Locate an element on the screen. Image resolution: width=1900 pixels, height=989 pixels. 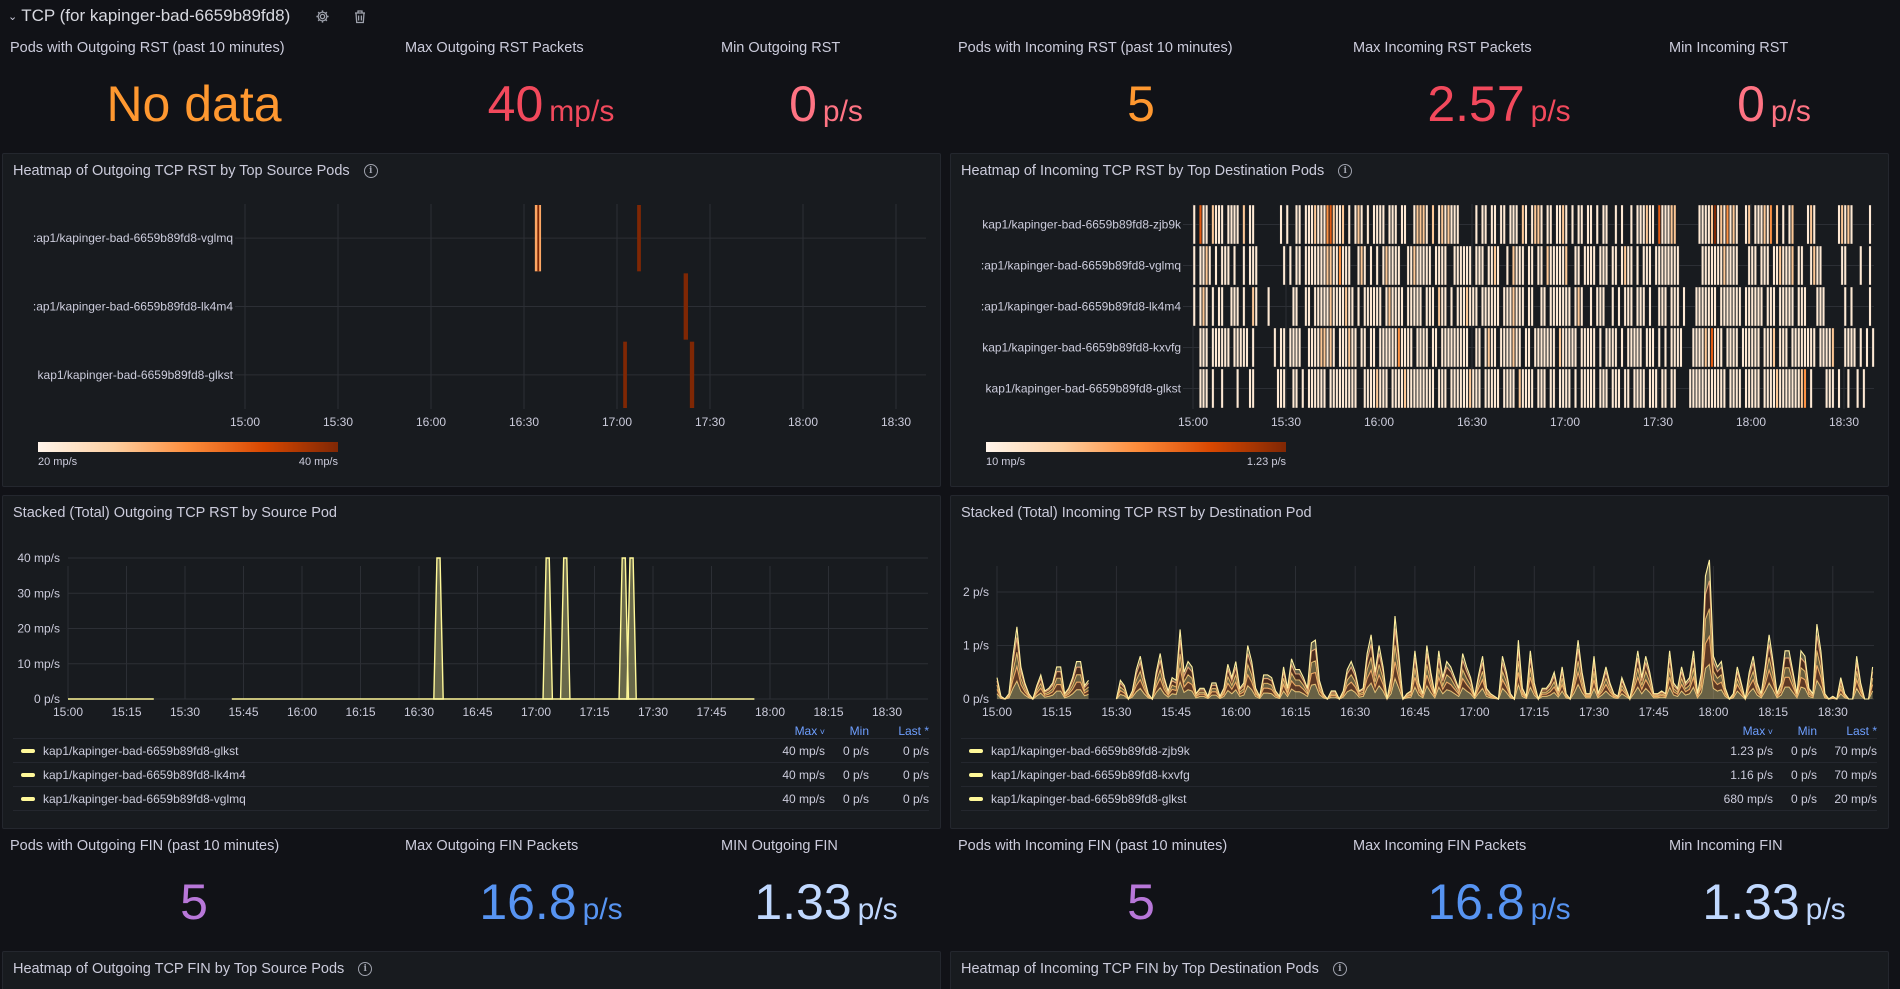
series-area is located at coordinates (1494, 653).